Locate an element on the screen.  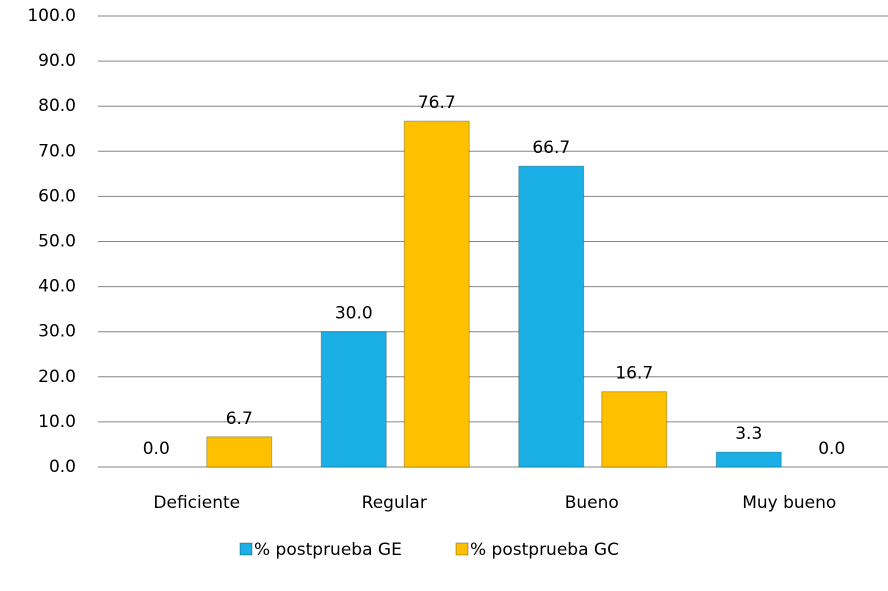
legend-label: % postprueba GE is located at coordinates (328, 550).